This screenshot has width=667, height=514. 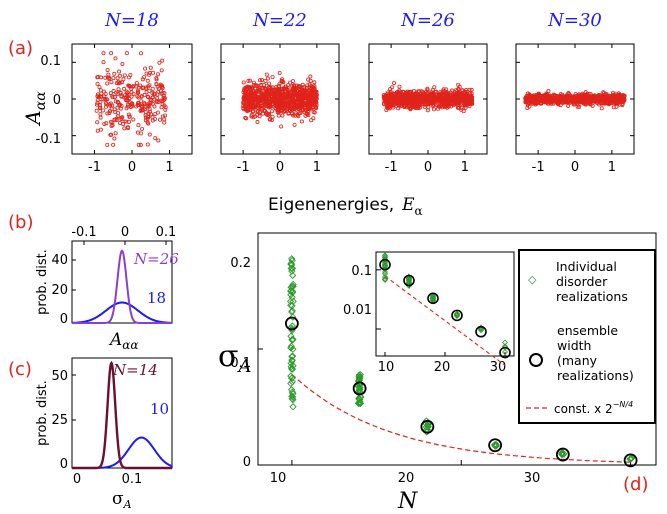 I want to click on panel-c-xlabel: σA, so click(x=122, y=500).